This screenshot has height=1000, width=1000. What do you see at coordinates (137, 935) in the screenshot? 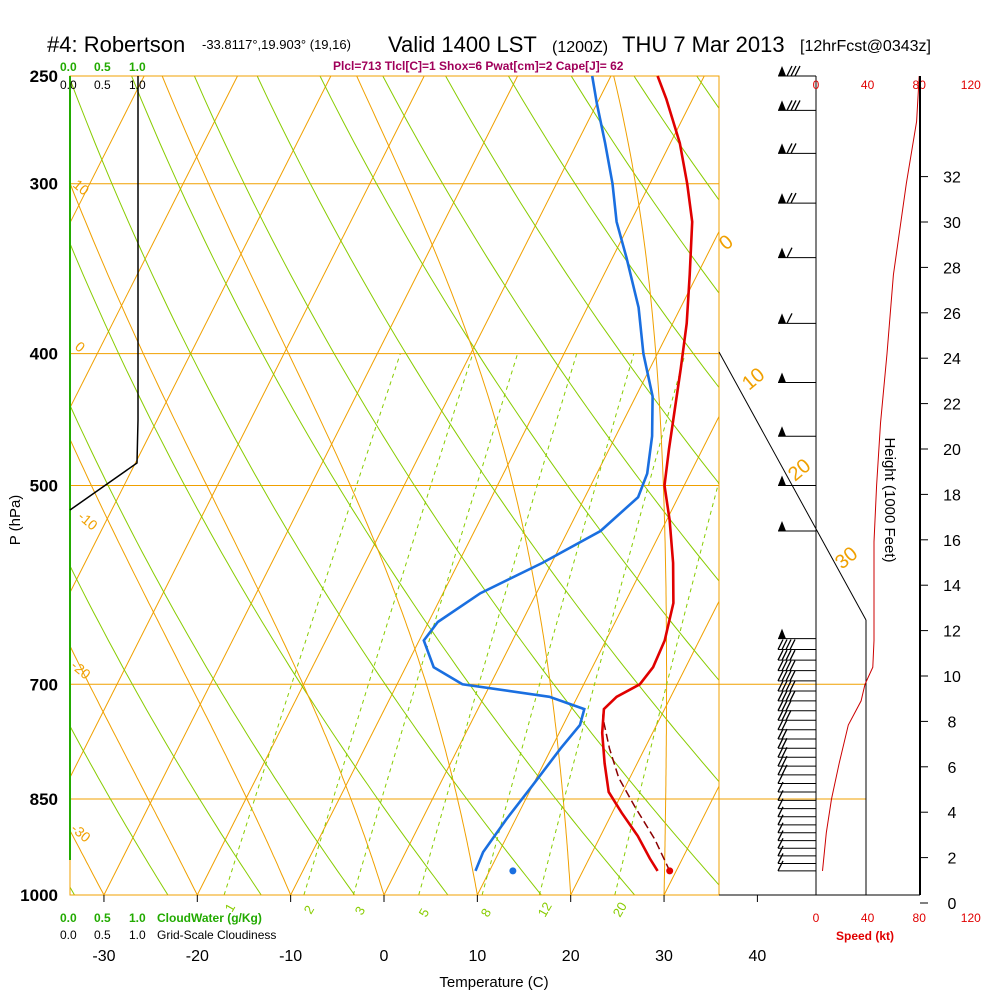
I see `cloudiness-tick: 1.0` at bounding box center [137, 935].